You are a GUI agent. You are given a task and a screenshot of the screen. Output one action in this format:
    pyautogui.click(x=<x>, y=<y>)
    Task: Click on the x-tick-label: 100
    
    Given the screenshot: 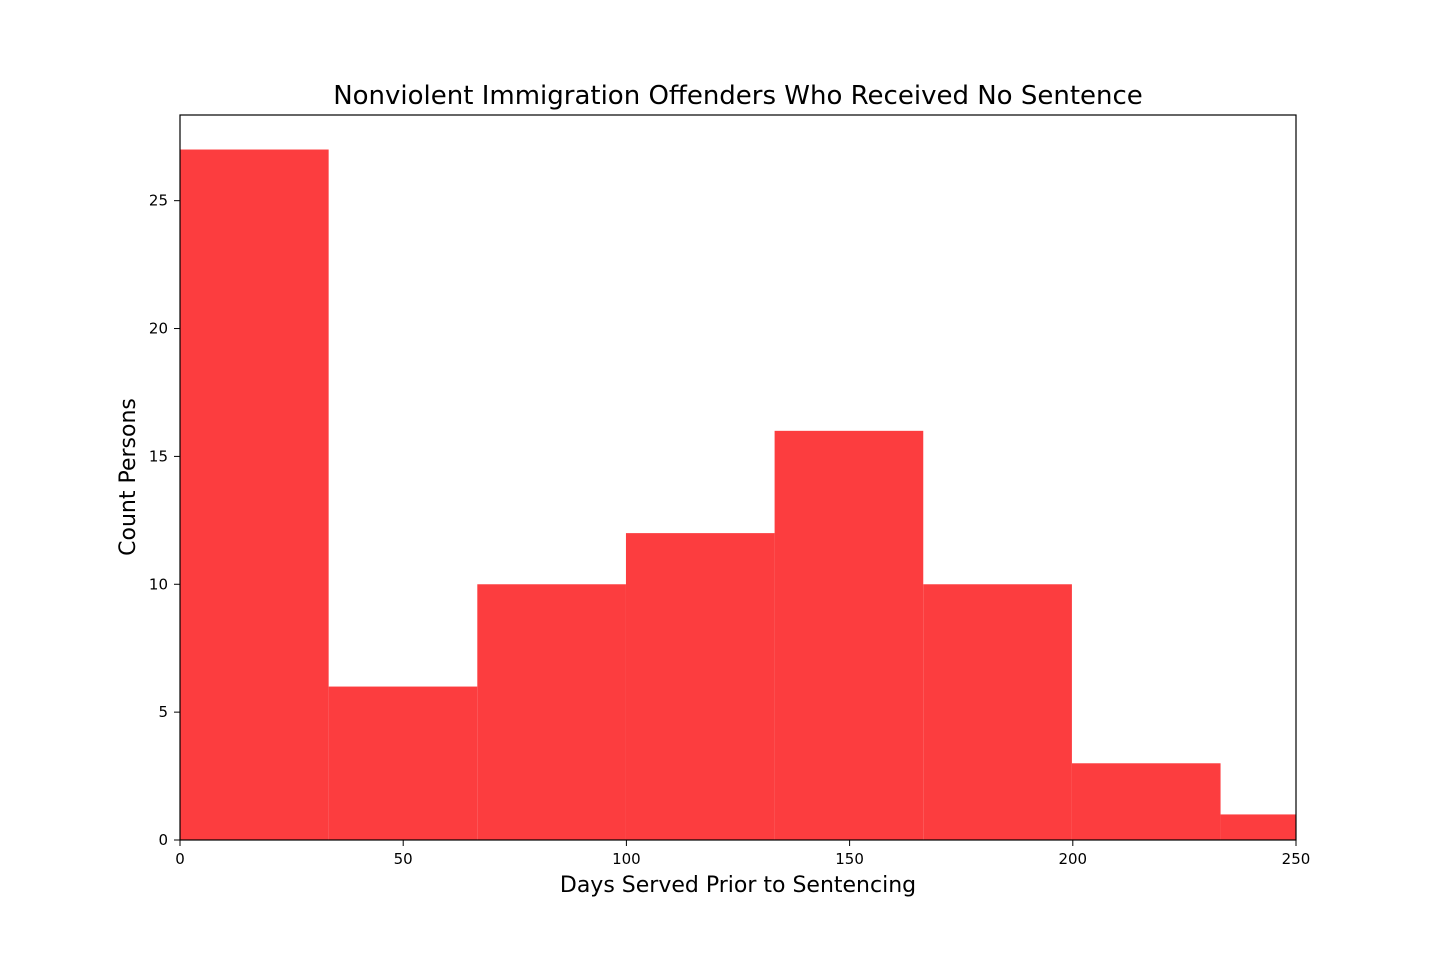 What is the action you would take?
    pyautogui.click(x=626, y=859)
    